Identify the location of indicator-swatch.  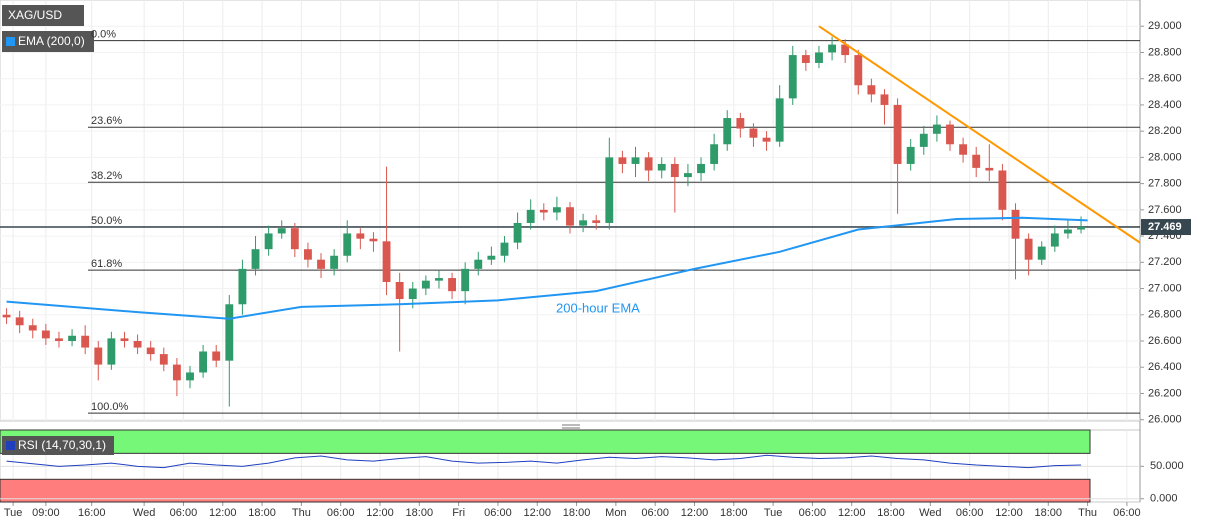
(10, 41).